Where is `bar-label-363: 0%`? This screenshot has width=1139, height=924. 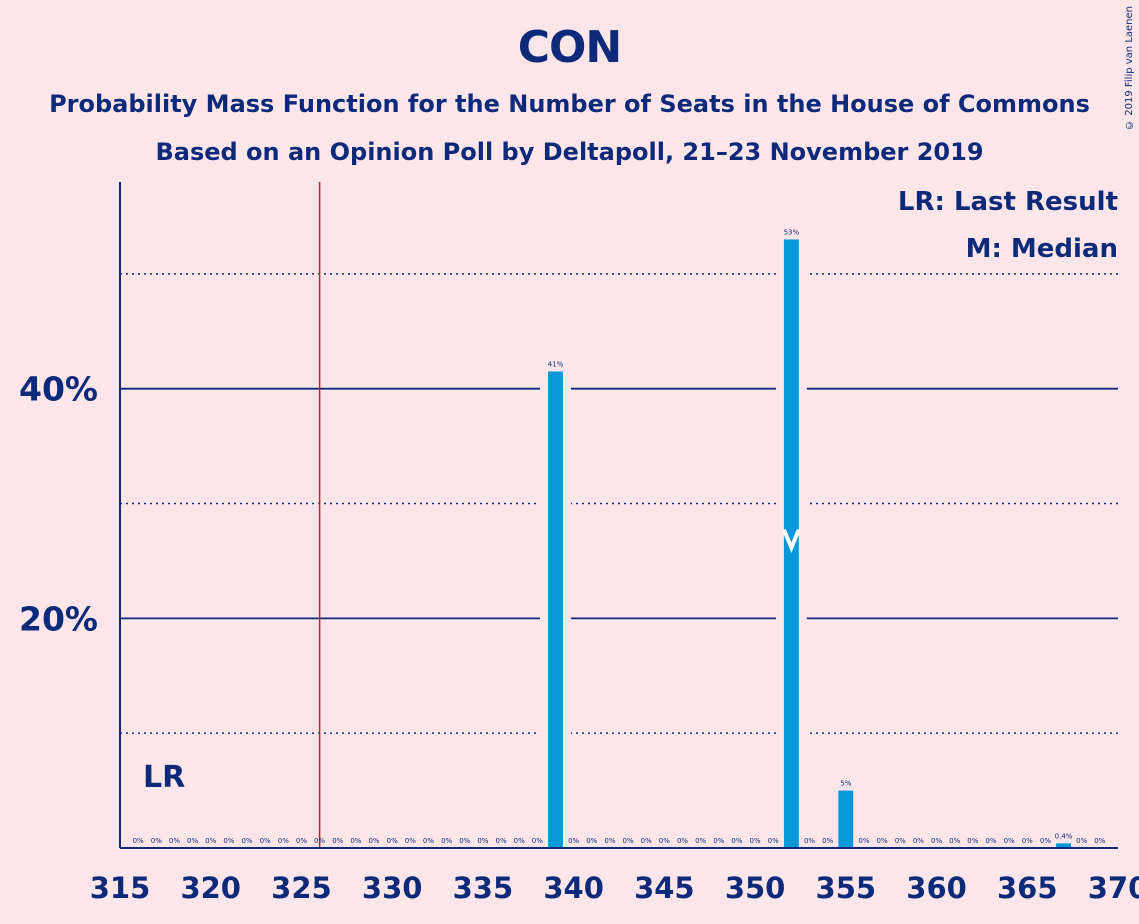
bar-label-363: 0% is located at coordinates (990, 841).